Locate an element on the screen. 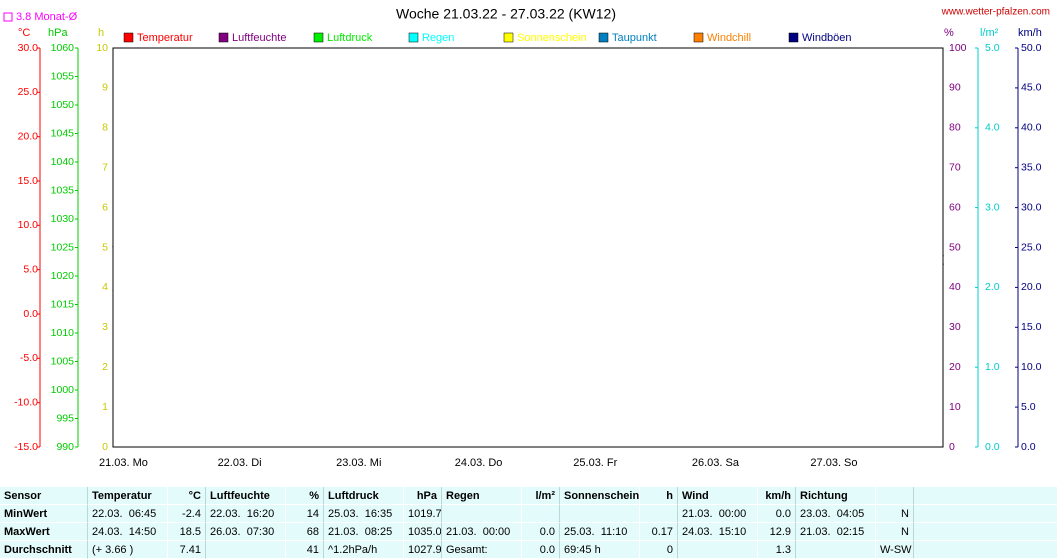 Image resolution: width=1058 pixels, height=559 pixels. y-tick-label: 1045 is located at coordinates (63, 133).